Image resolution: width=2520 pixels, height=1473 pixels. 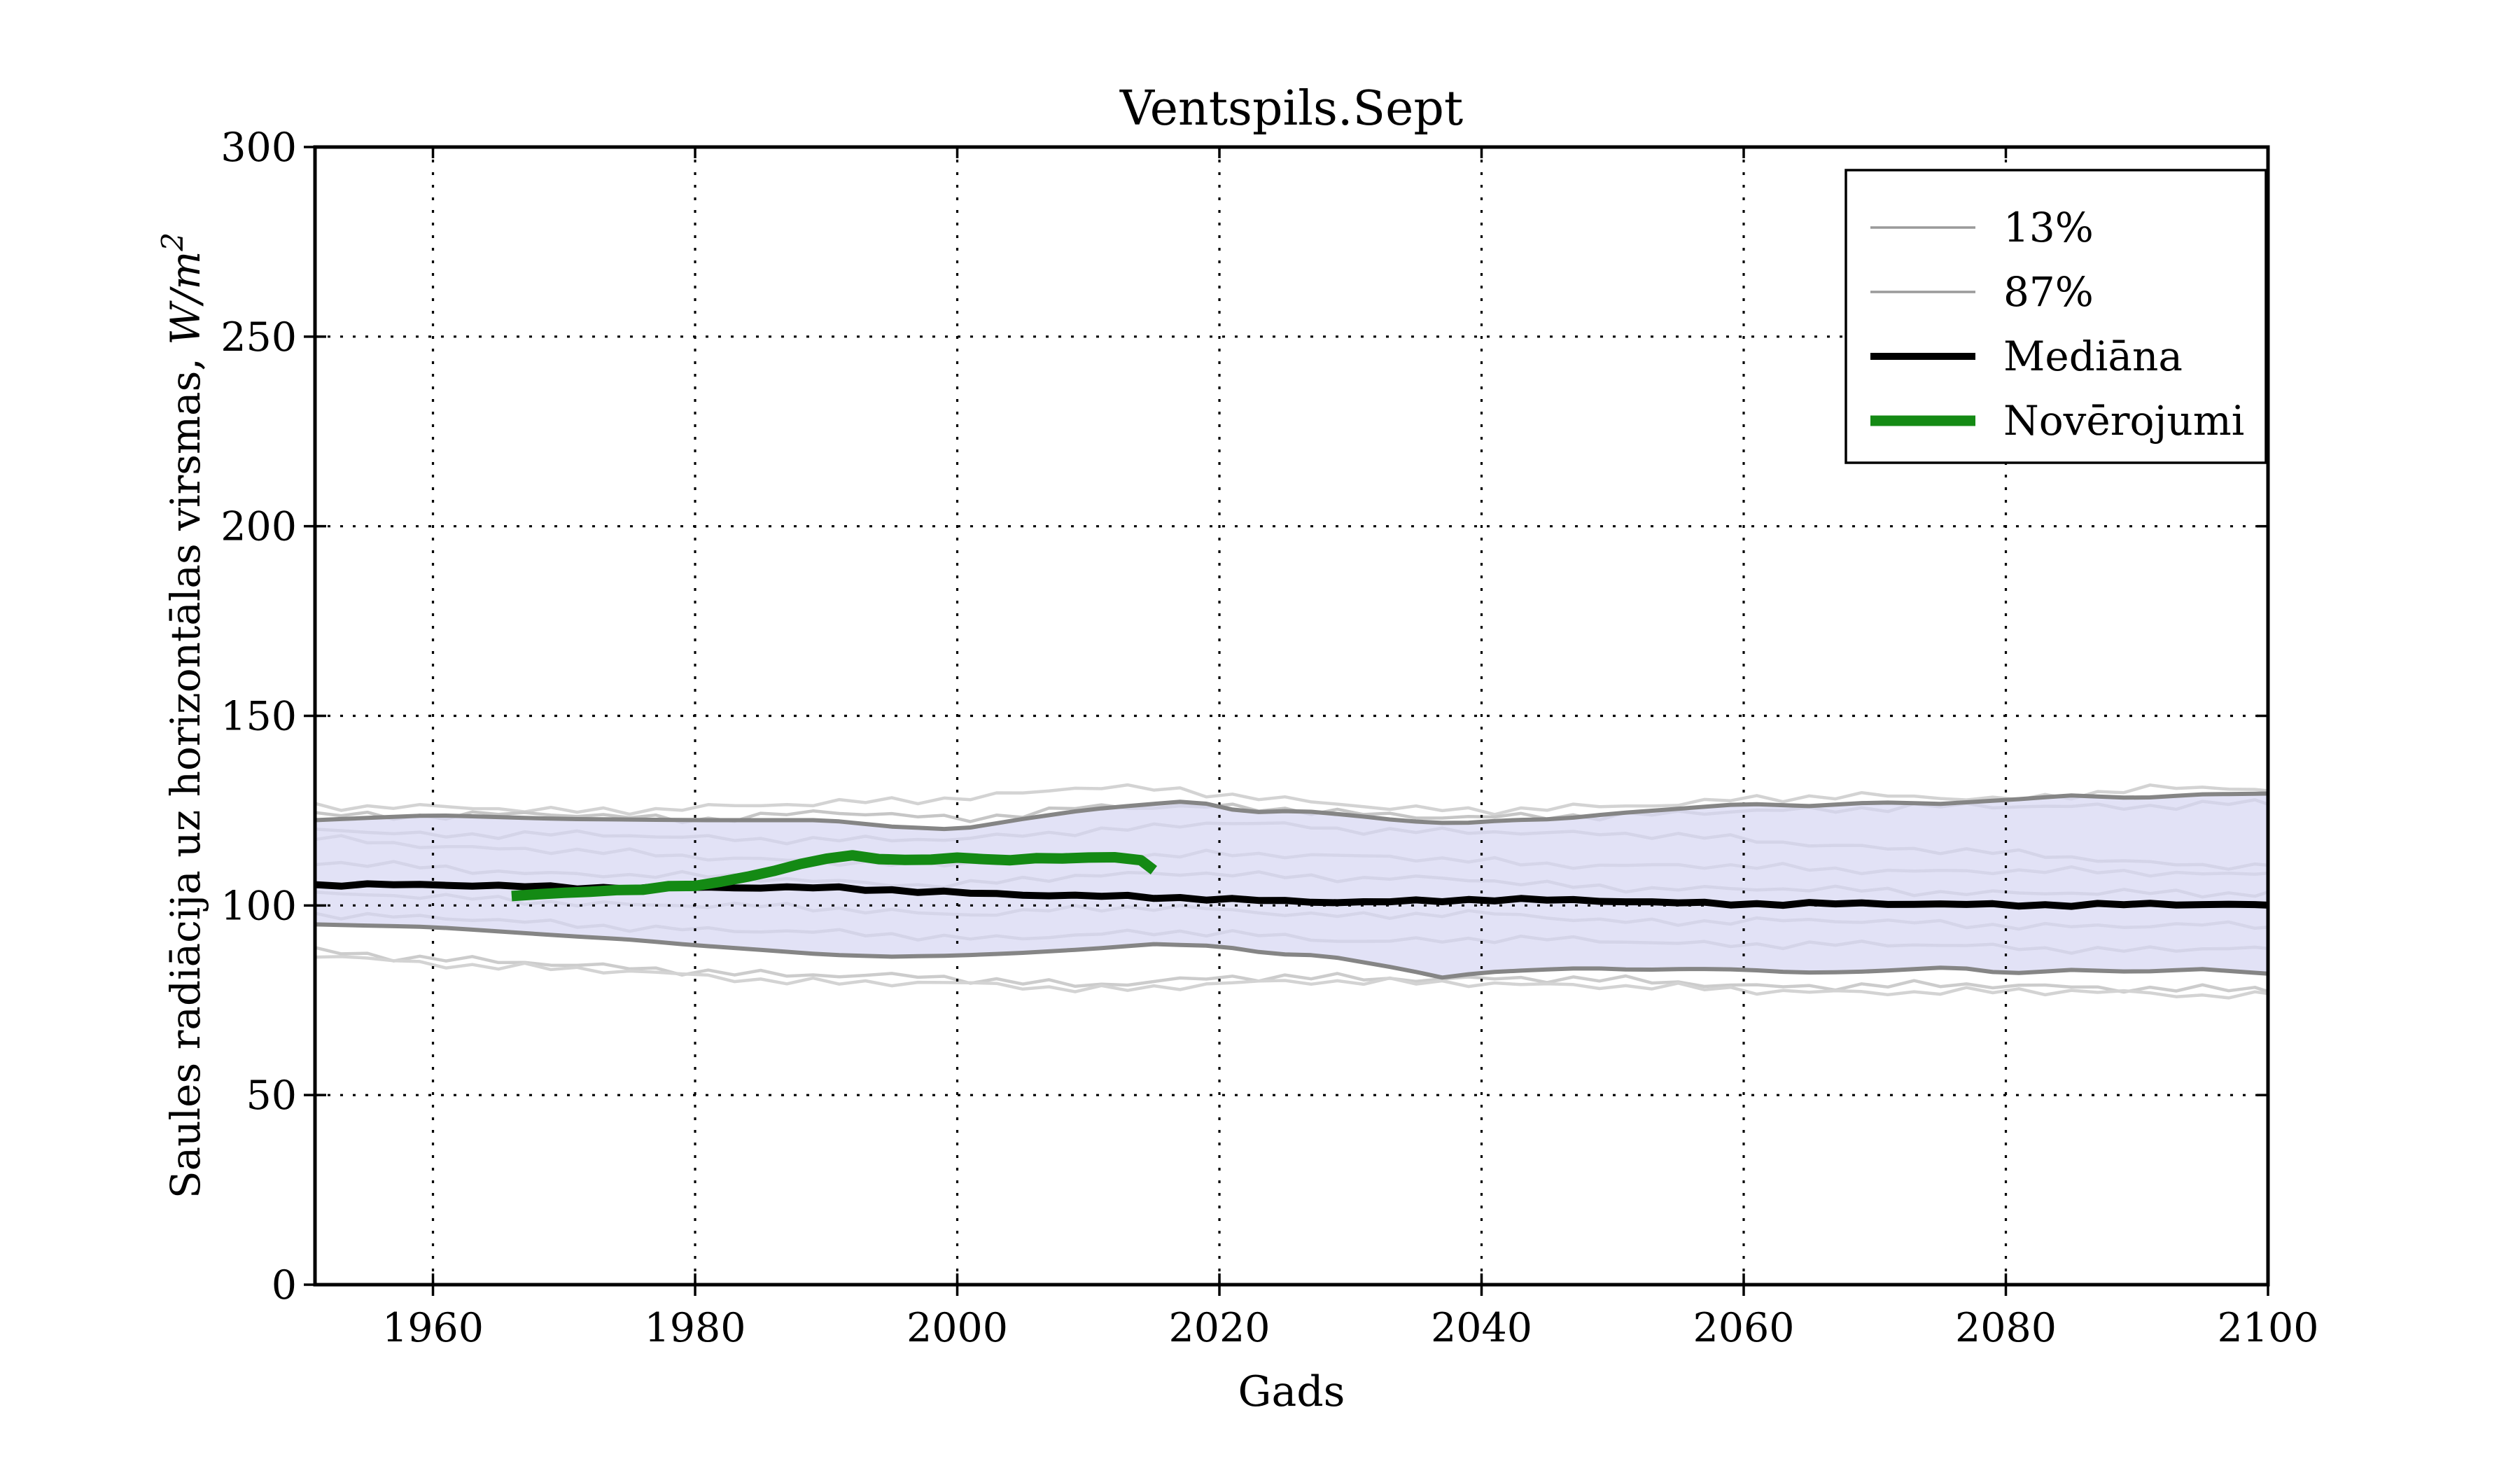 What do you see at coordinates (271, 1096) in the screenshot?
I see `y-tick-label: 50` at bounding box center [271, 1096].